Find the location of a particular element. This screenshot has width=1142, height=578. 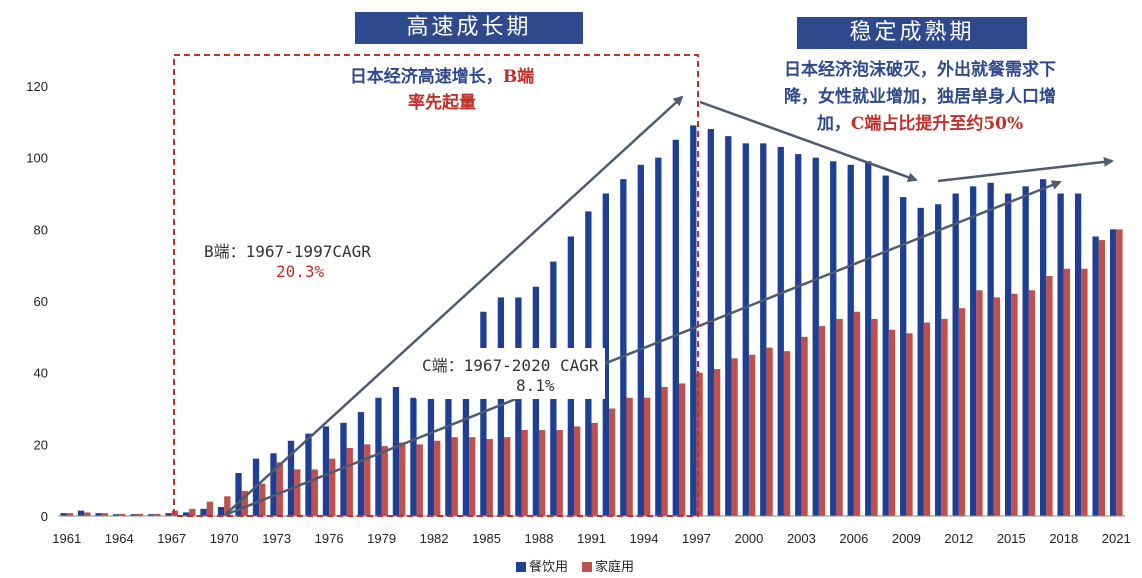

legend: 餐饮用 家庭用 is located at coordinates (575, 565).